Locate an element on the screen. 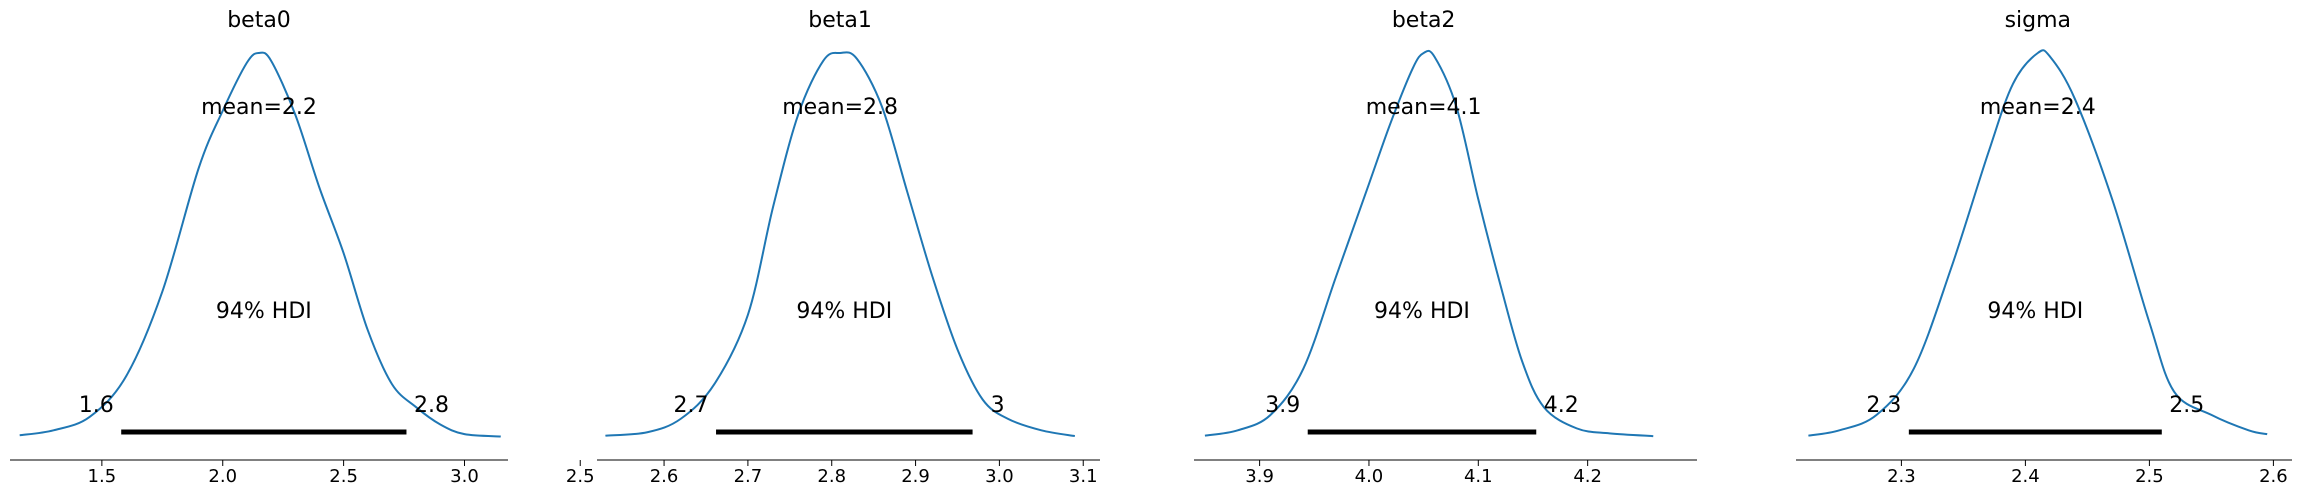 This screenshot has width=2301, height=497. mean-label: mean=2.8 is located at coordinates (840, 107).